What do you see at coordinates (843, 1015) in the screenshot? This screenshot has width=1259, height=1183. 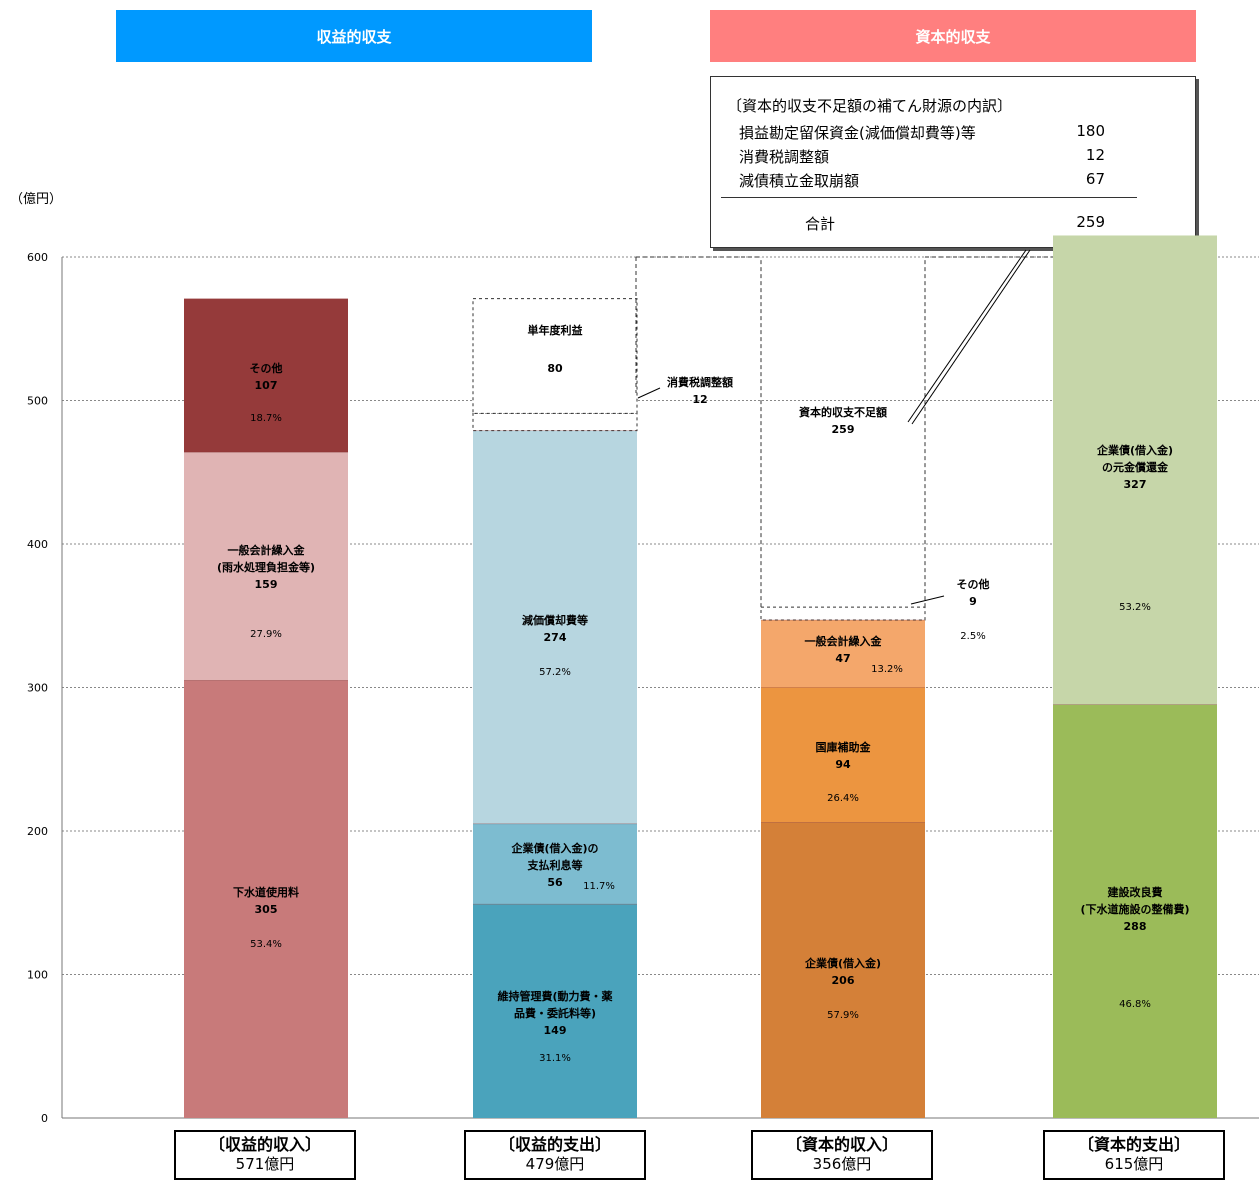 I see `segment-percent: 57.9%` at bounding box center [843, 1015].